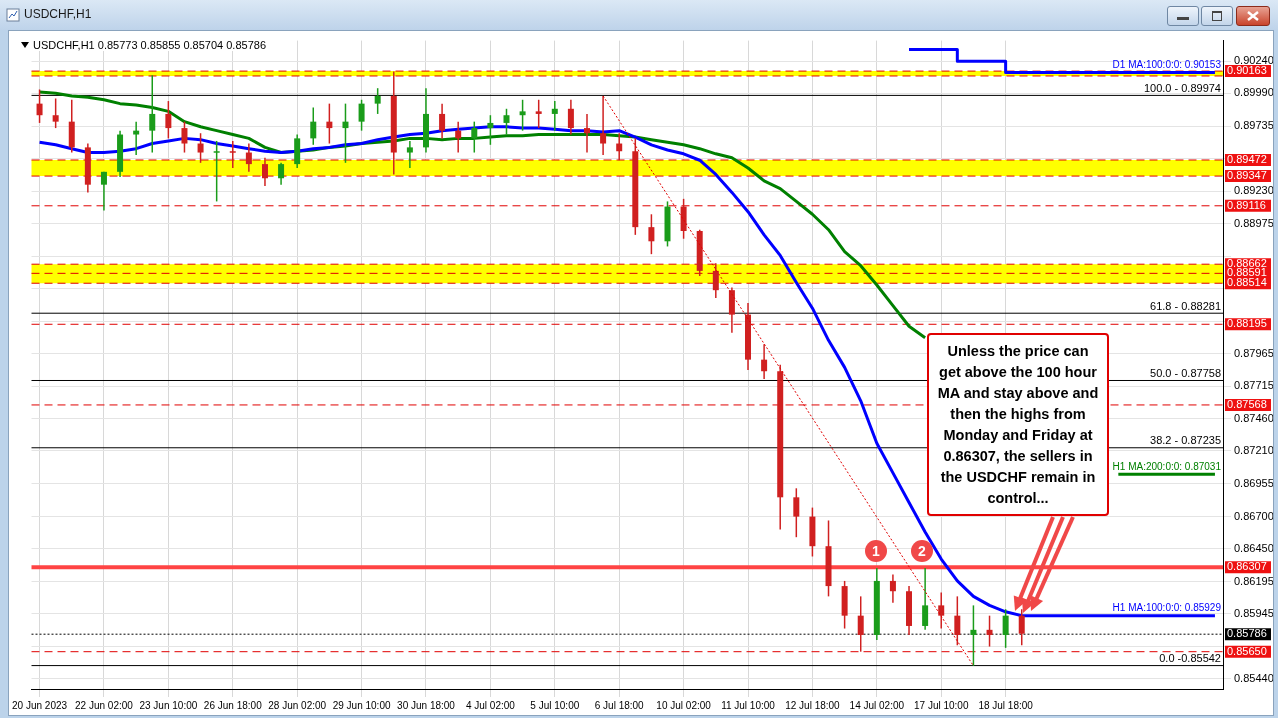 Image resolution: width=1278 pixels, height=718 pixels. Describe the element at coordinates (1246, 204) in the screenshot. I see `ref-line-label: 0.89116` at that location.